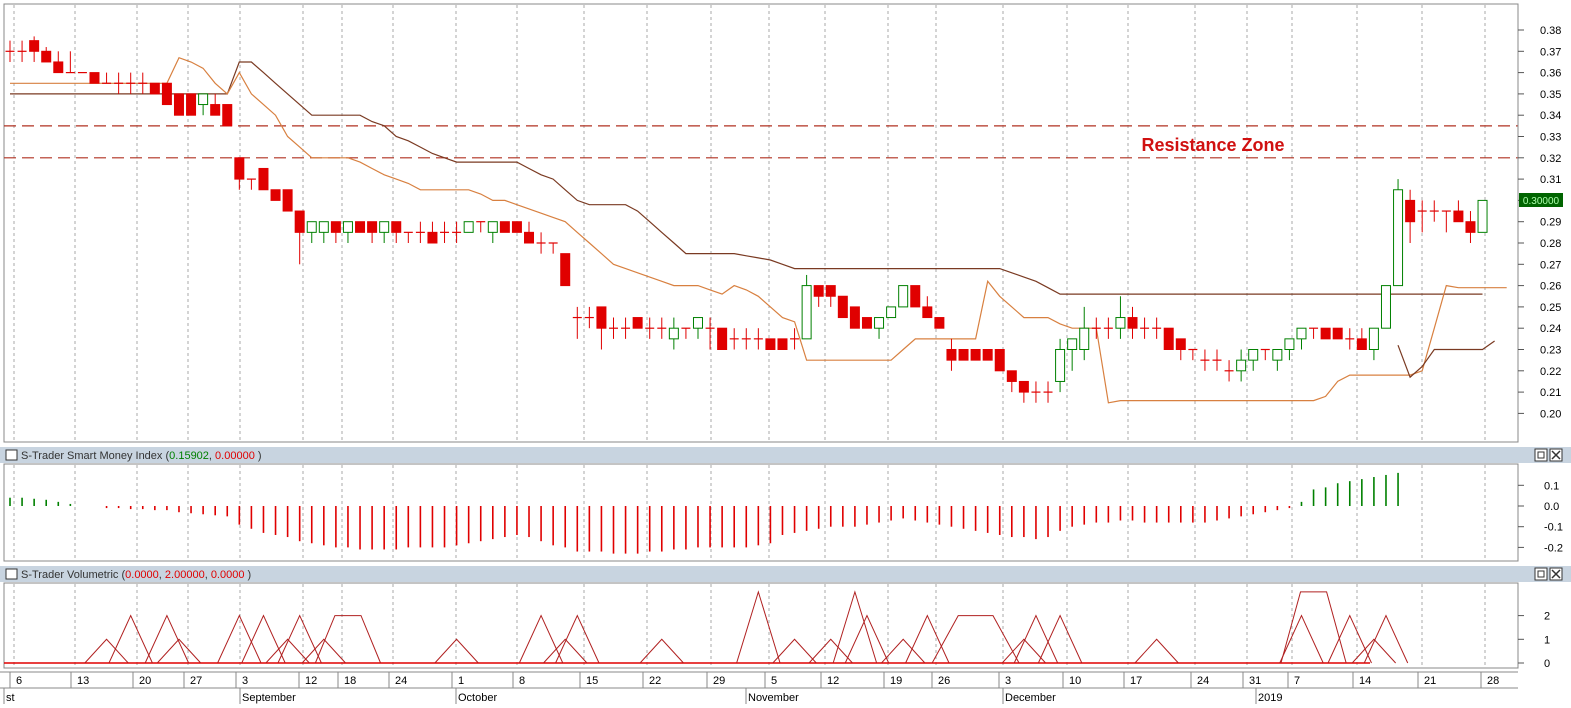 This screenshot has width=1571, height=708. Describe the element at coordinates (189, 456) in the screenshot. I see `smi-value-1: 0.15902` at that location.